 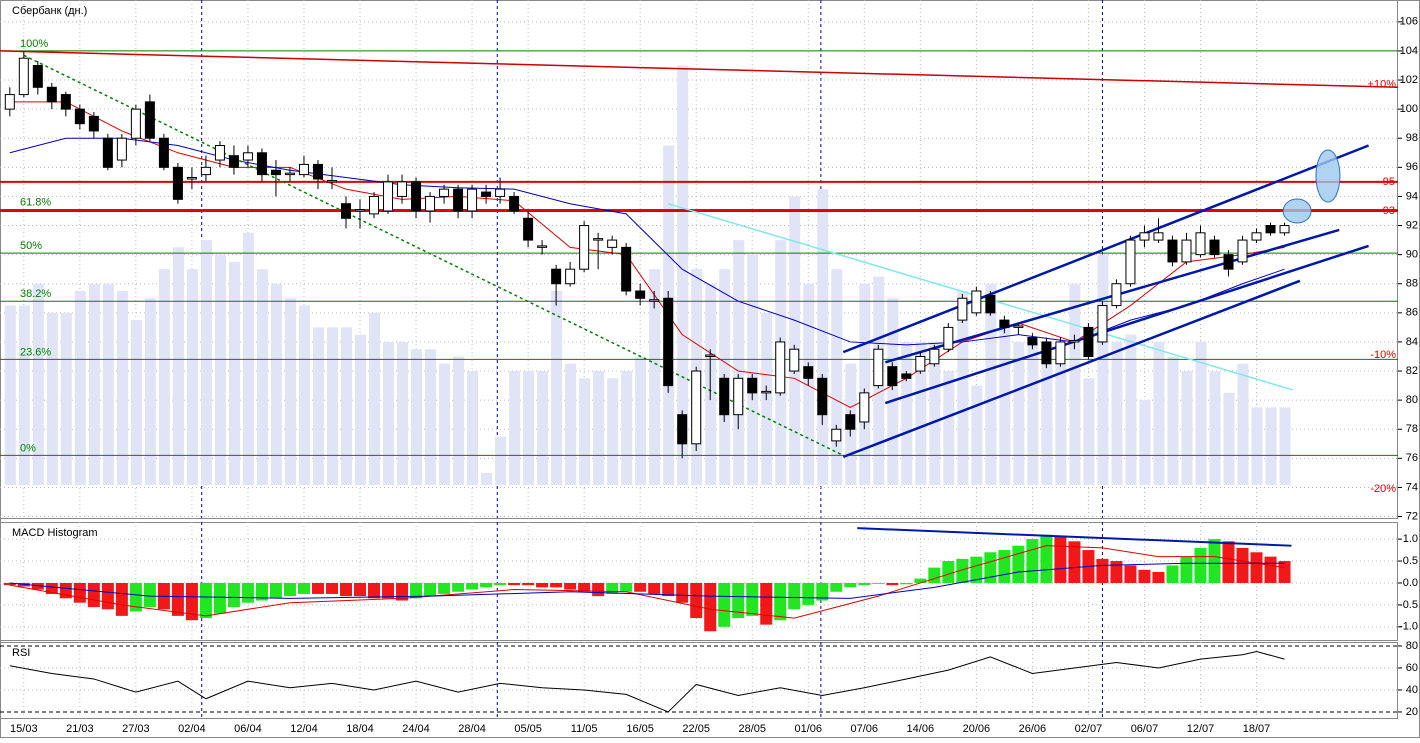 I want to click on y-tick-label: 20, so click(x=1412, y=712).